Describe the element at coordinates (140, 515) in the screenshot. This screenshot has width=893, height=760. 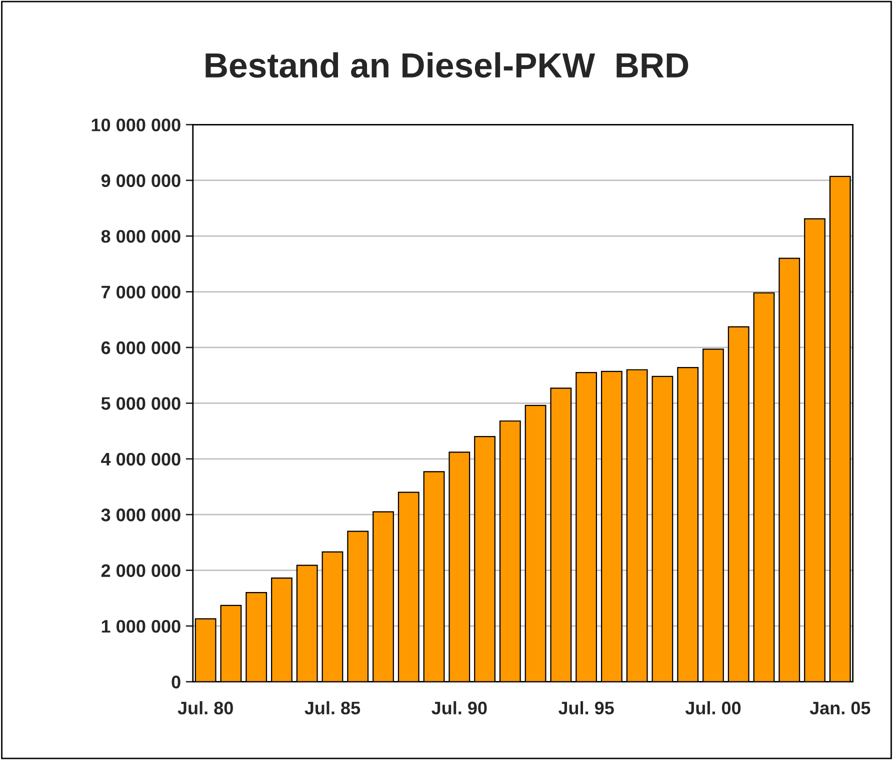
I see `y-tick-label: 3 000 000` at that location.